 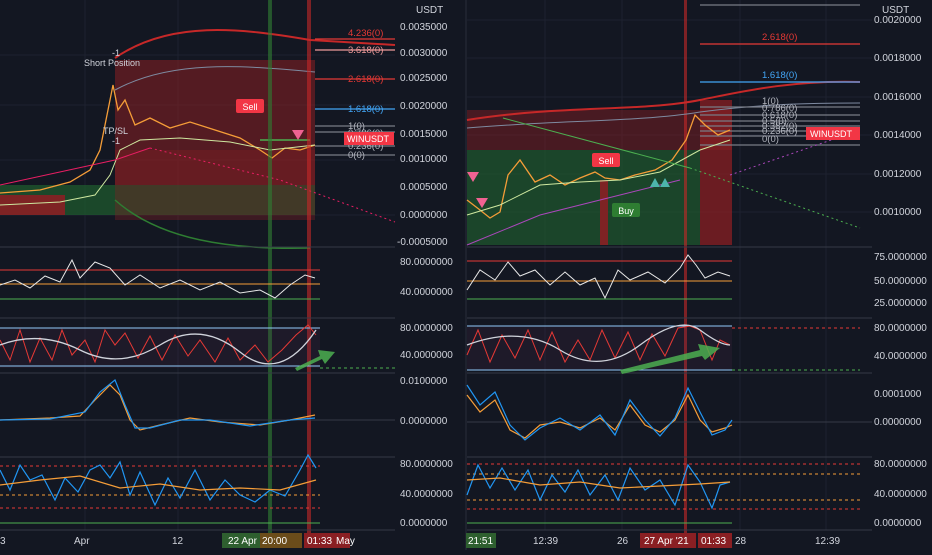 What do you see at coordinates (606, 160) in the screenshot?
I see `right-sell-badge: Sell` at bounding box center [606, 160].